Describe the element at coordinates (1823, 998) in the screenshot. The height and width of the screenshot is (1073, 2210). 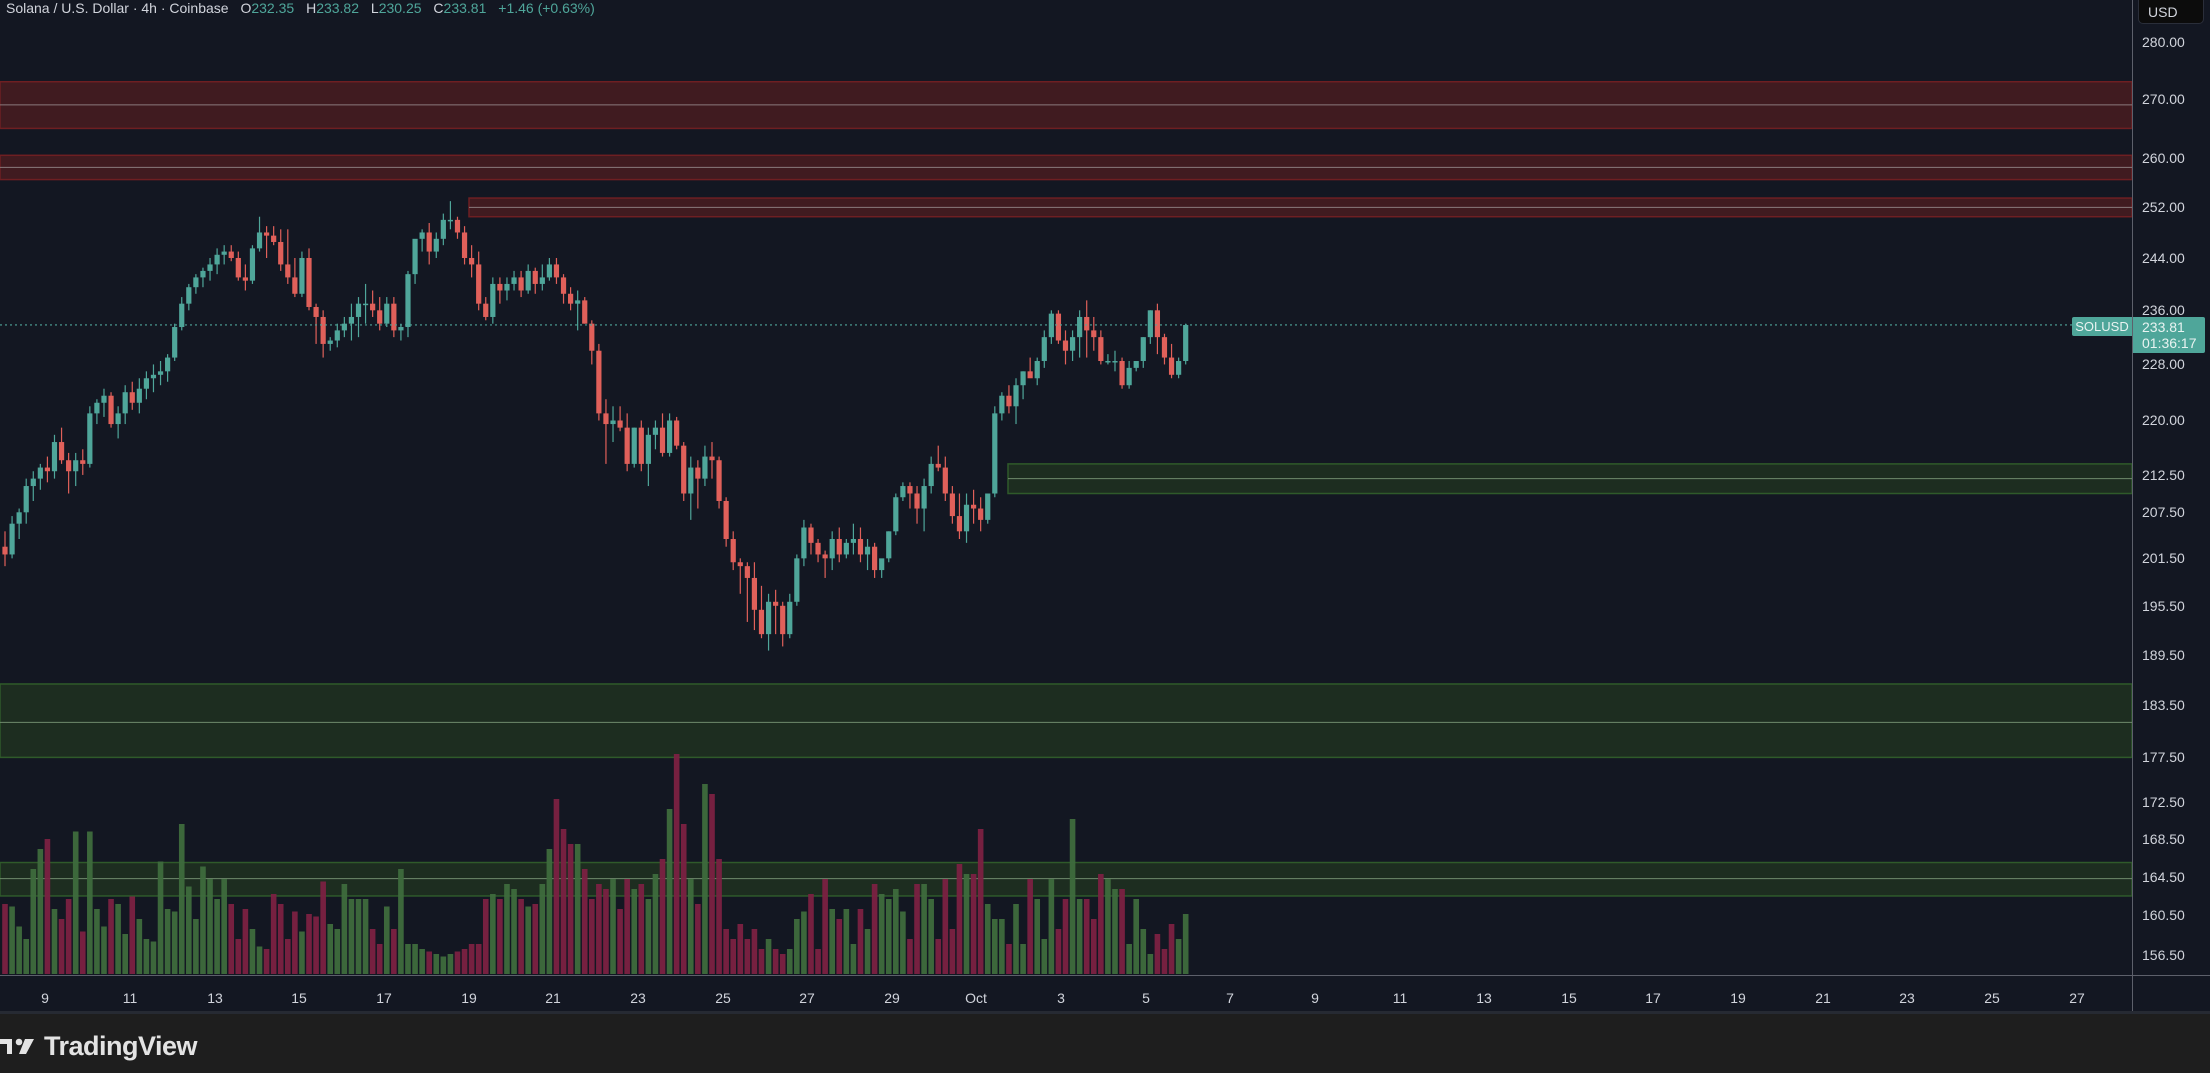
I see `time-label: 21` at that location.